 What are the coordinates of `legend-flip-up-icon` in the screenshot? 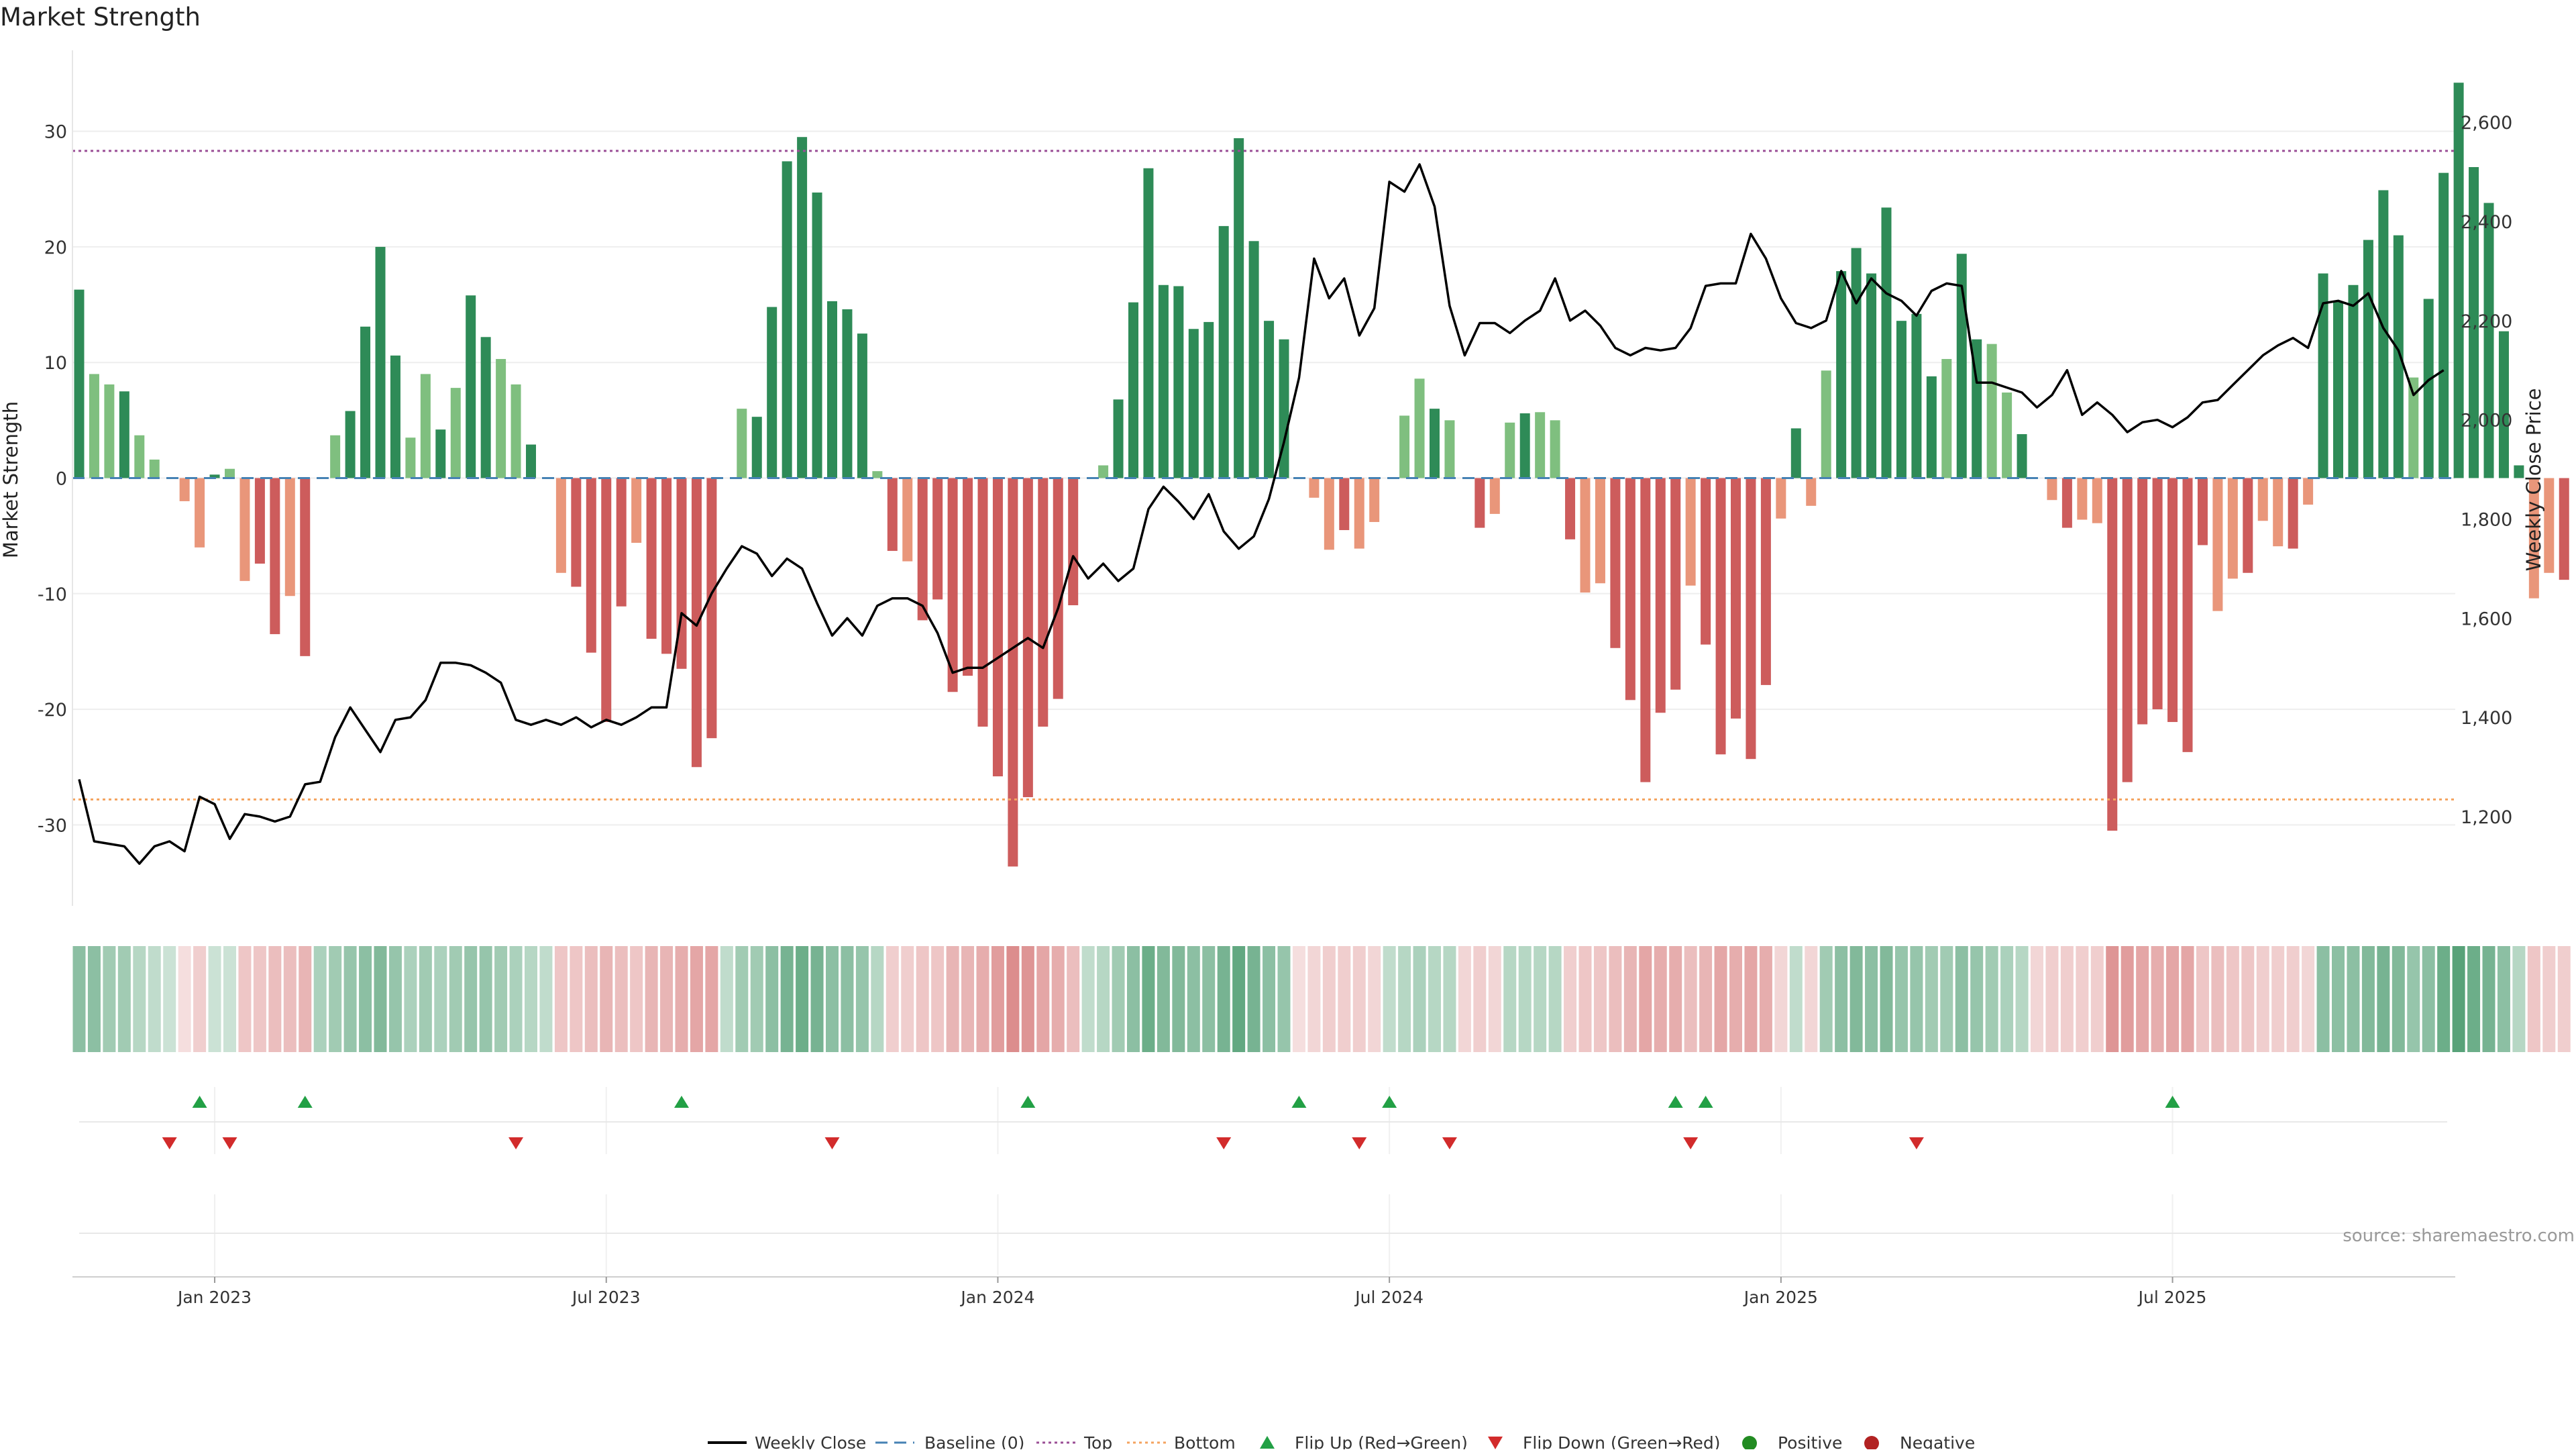 It's located at (1267, 1443).